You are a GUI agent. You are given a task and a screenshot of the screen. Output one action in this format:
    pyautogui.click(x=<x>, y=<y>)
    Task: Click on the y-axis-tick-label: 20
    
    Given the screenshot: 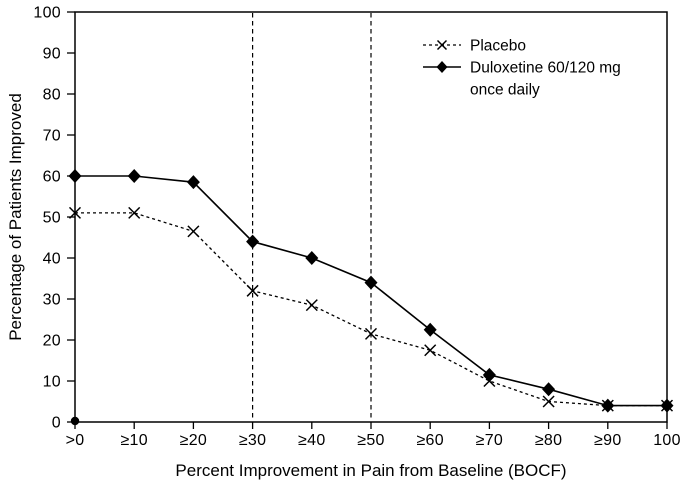 What is the action you would take?
    pyautogui.click(x=52, y=341)
    